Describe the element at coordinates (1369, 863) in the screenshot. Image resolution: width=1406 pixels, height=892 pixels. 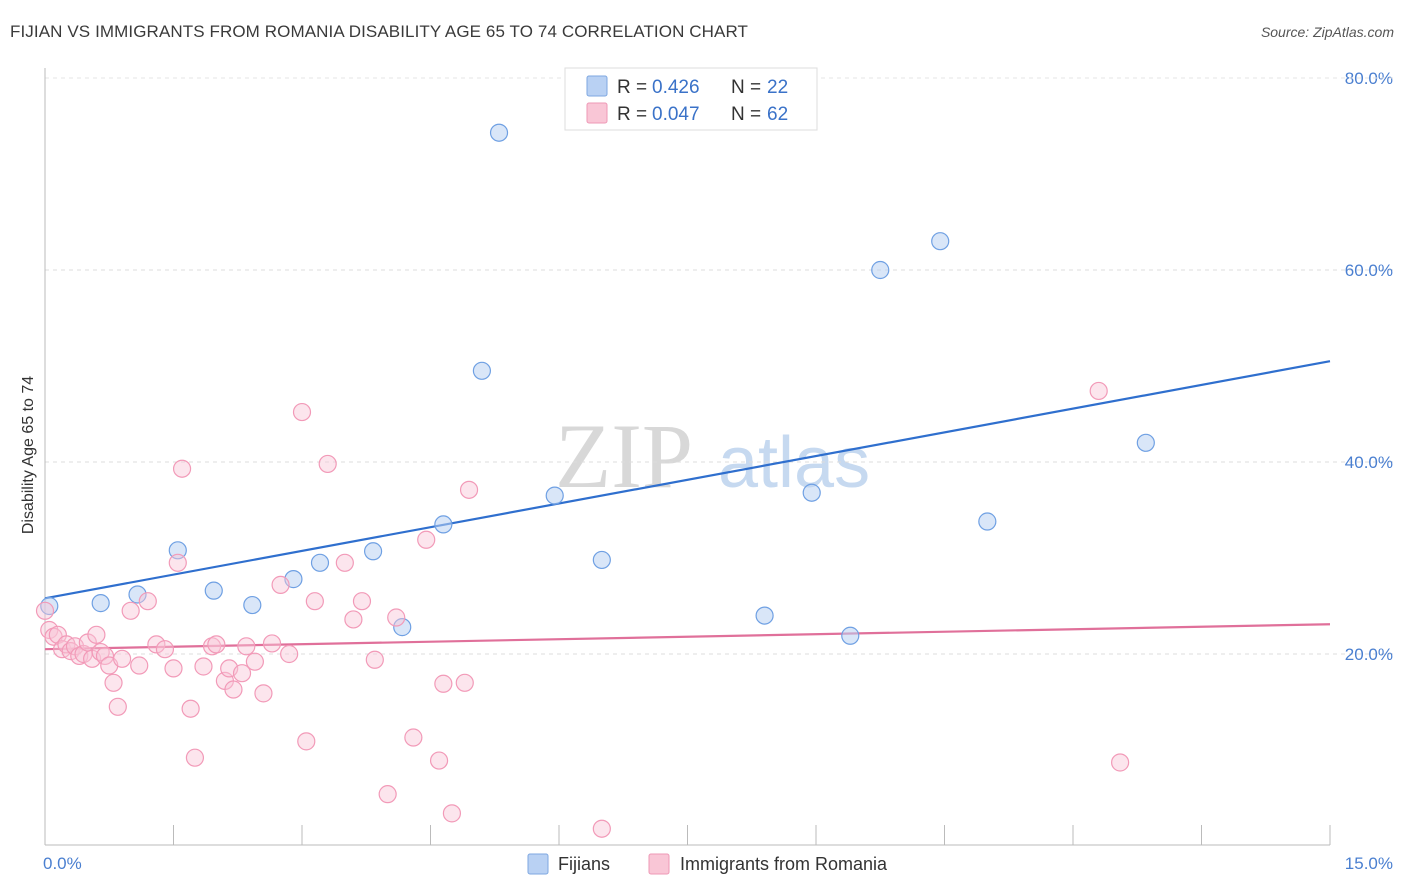
I see `x-tick-label-max: 15.0%` at that location.